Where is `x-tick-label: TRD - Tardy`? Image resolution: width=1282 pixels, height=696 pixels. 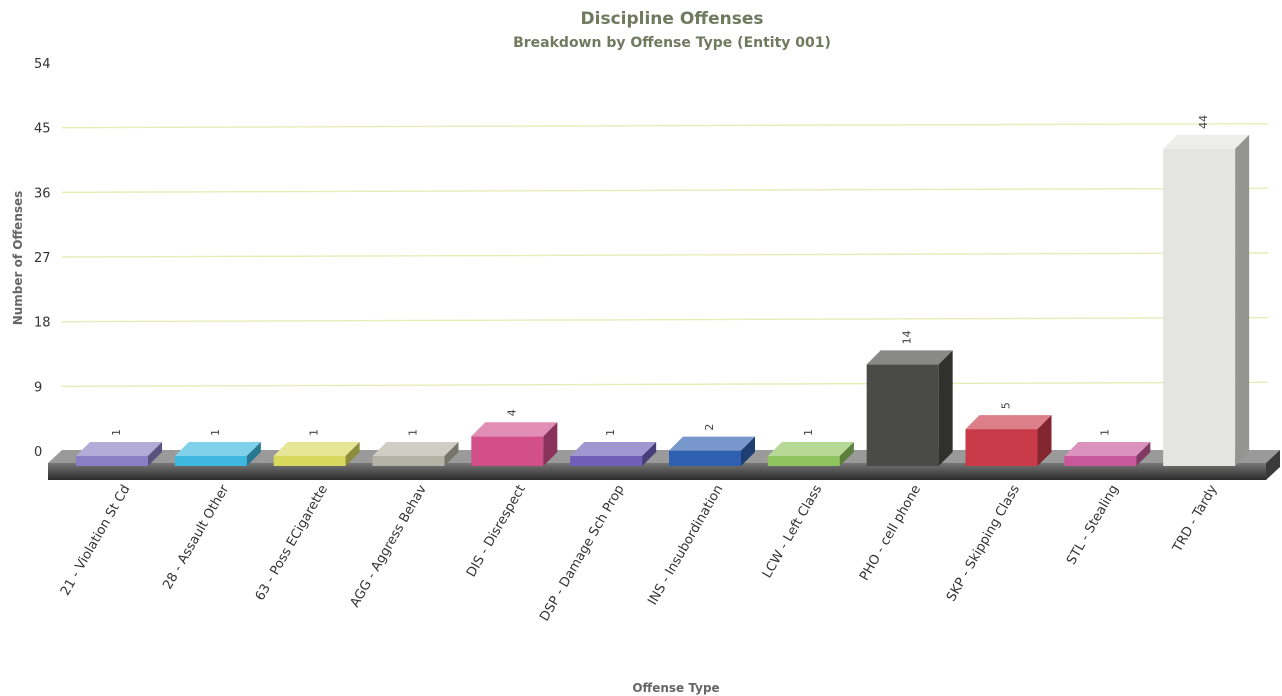 x-tick-label: TRD - Tardy is located at coordinates (1195, 518).